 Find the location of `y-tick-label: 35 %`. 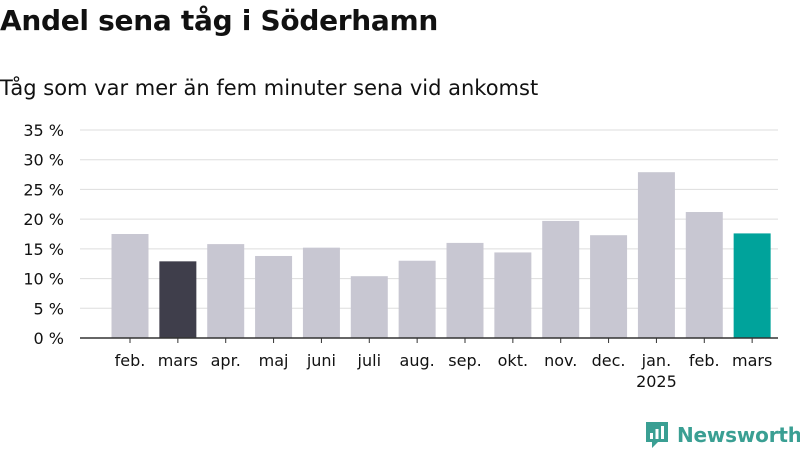

y-tick-label: 35 % is located at coordinates (43, 130).